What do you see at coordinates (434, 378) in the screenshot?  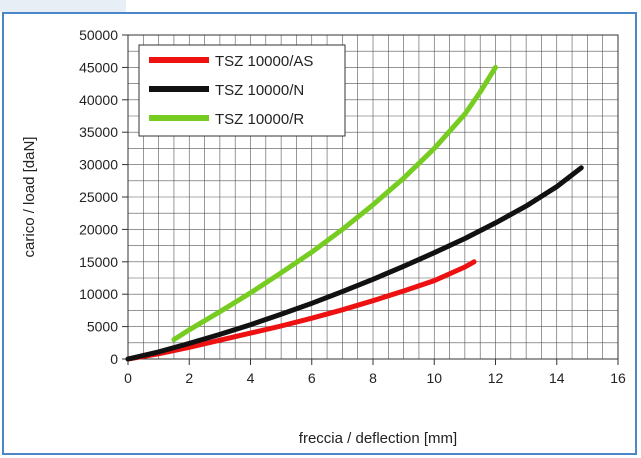 I see `x-tick-label: 10` at bounding box center [434, 378].